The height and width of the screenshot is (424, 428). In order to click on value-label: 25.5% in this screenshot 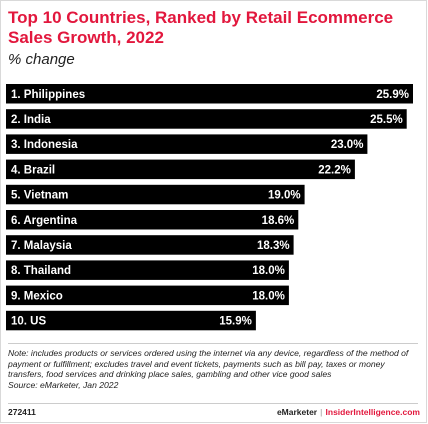, I will do `click(386, 120)`.